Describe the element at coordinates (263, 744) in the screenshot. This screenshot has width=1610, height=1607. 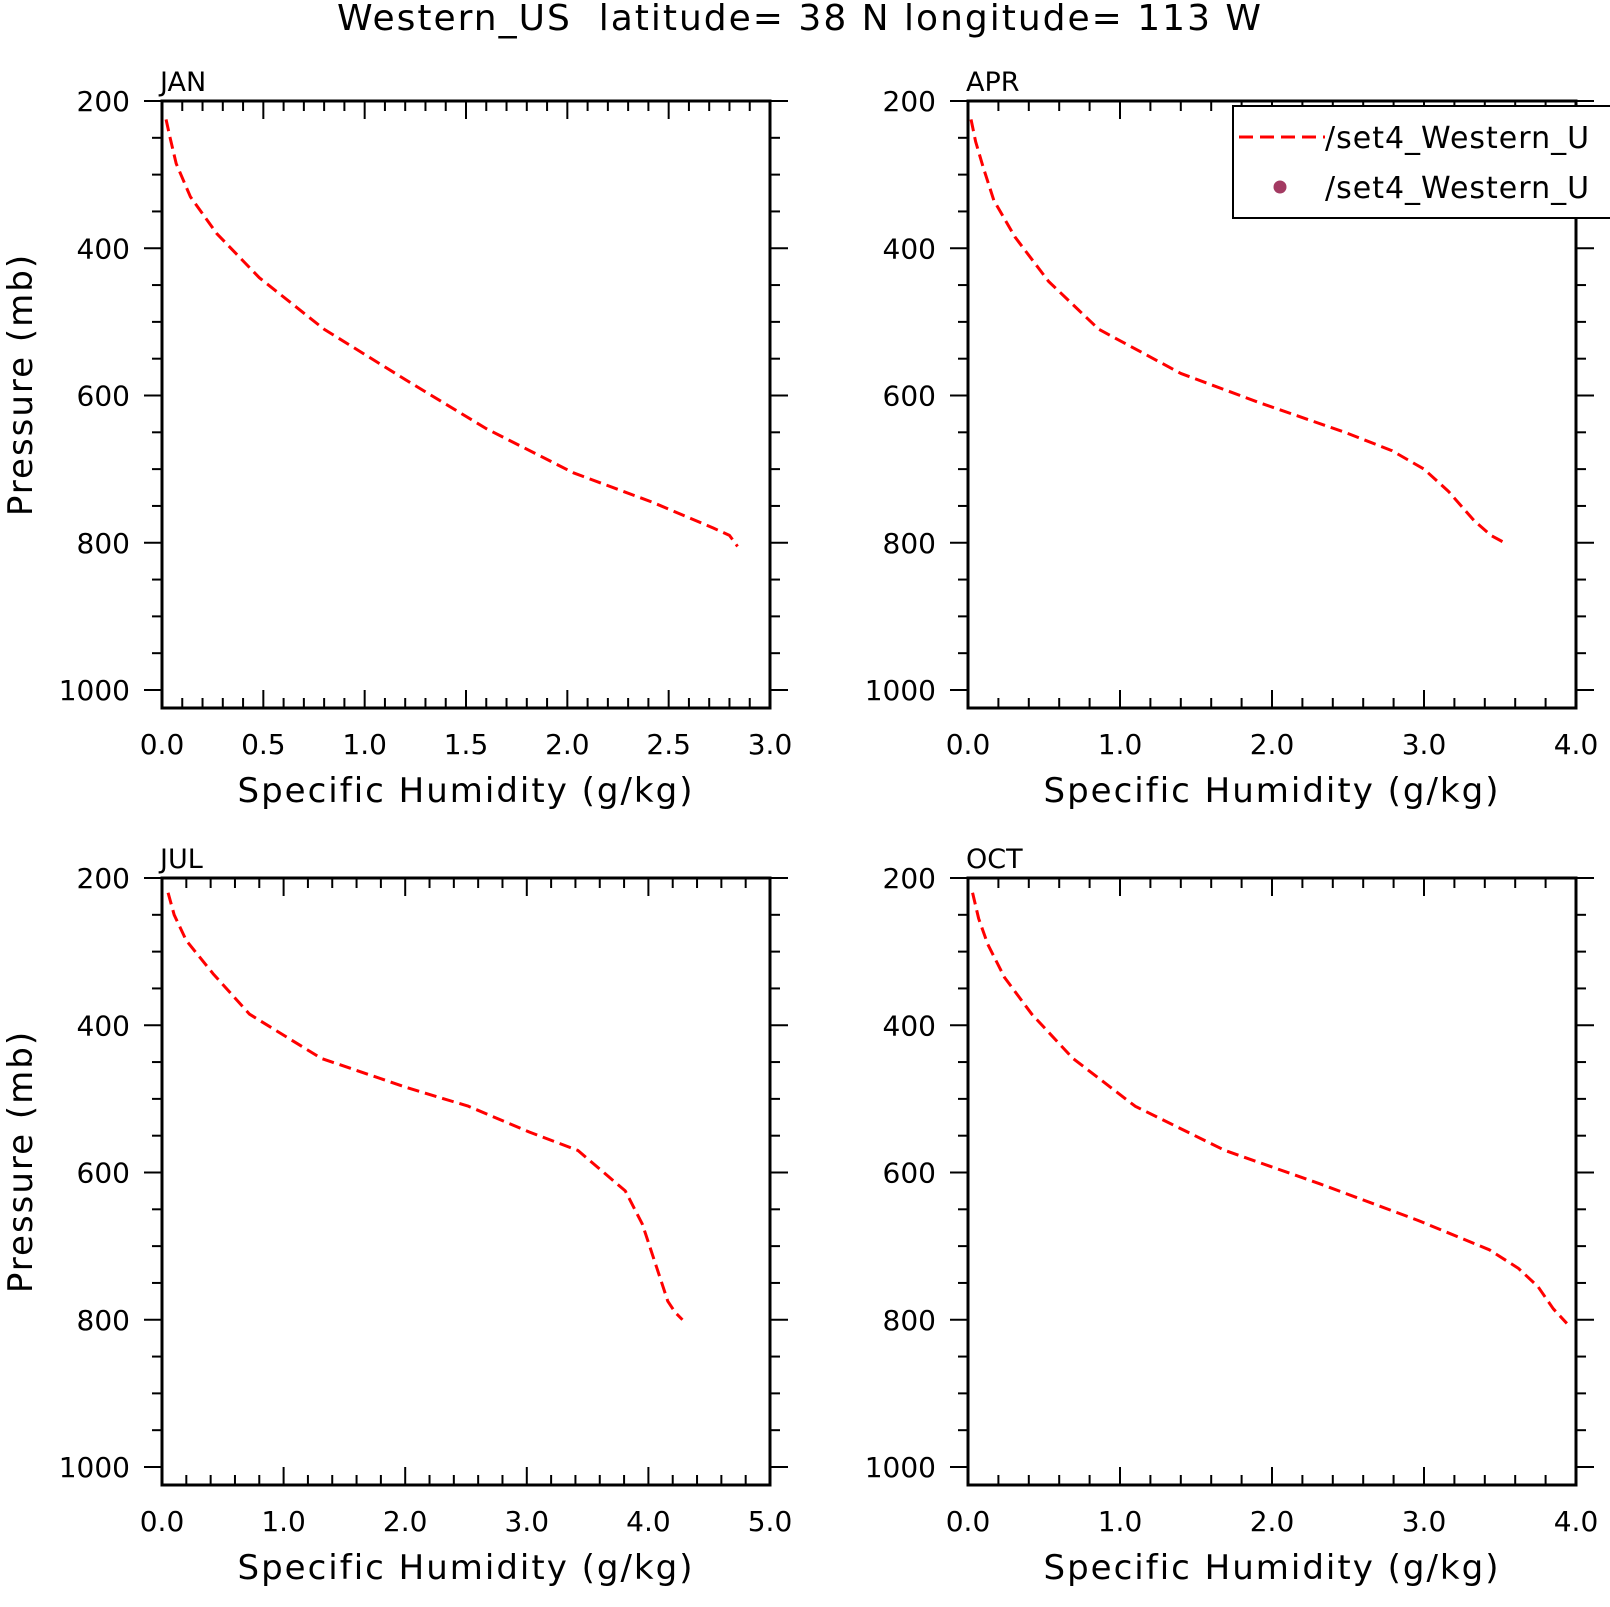
I see `x-tick-label: 0.5` at that location.